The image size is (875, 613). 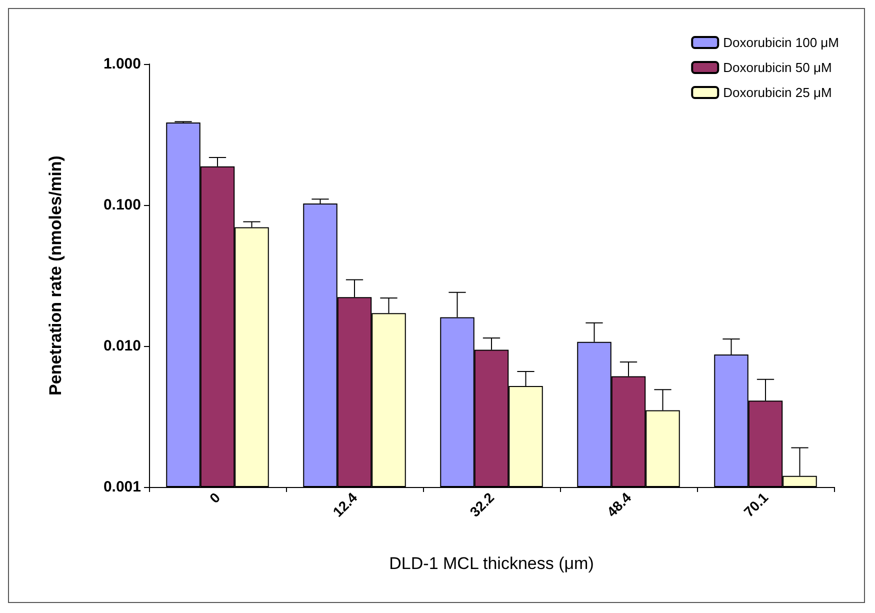 I want to click on y-tick-label: 0.100, so click(x=122, y=205).